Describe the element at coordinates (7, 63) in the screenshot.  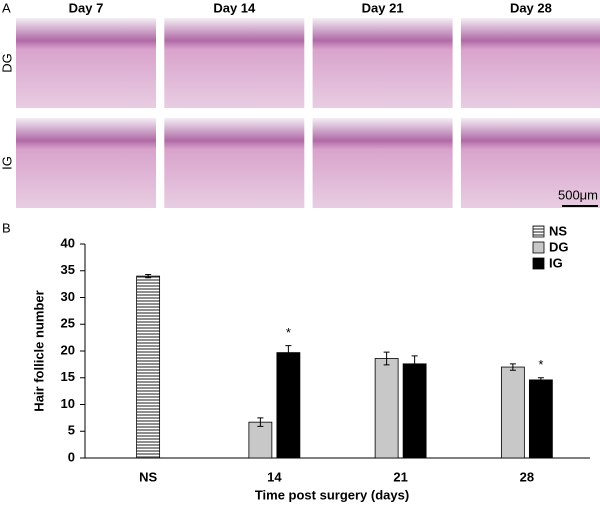
I see `row-label: DG` at that location.